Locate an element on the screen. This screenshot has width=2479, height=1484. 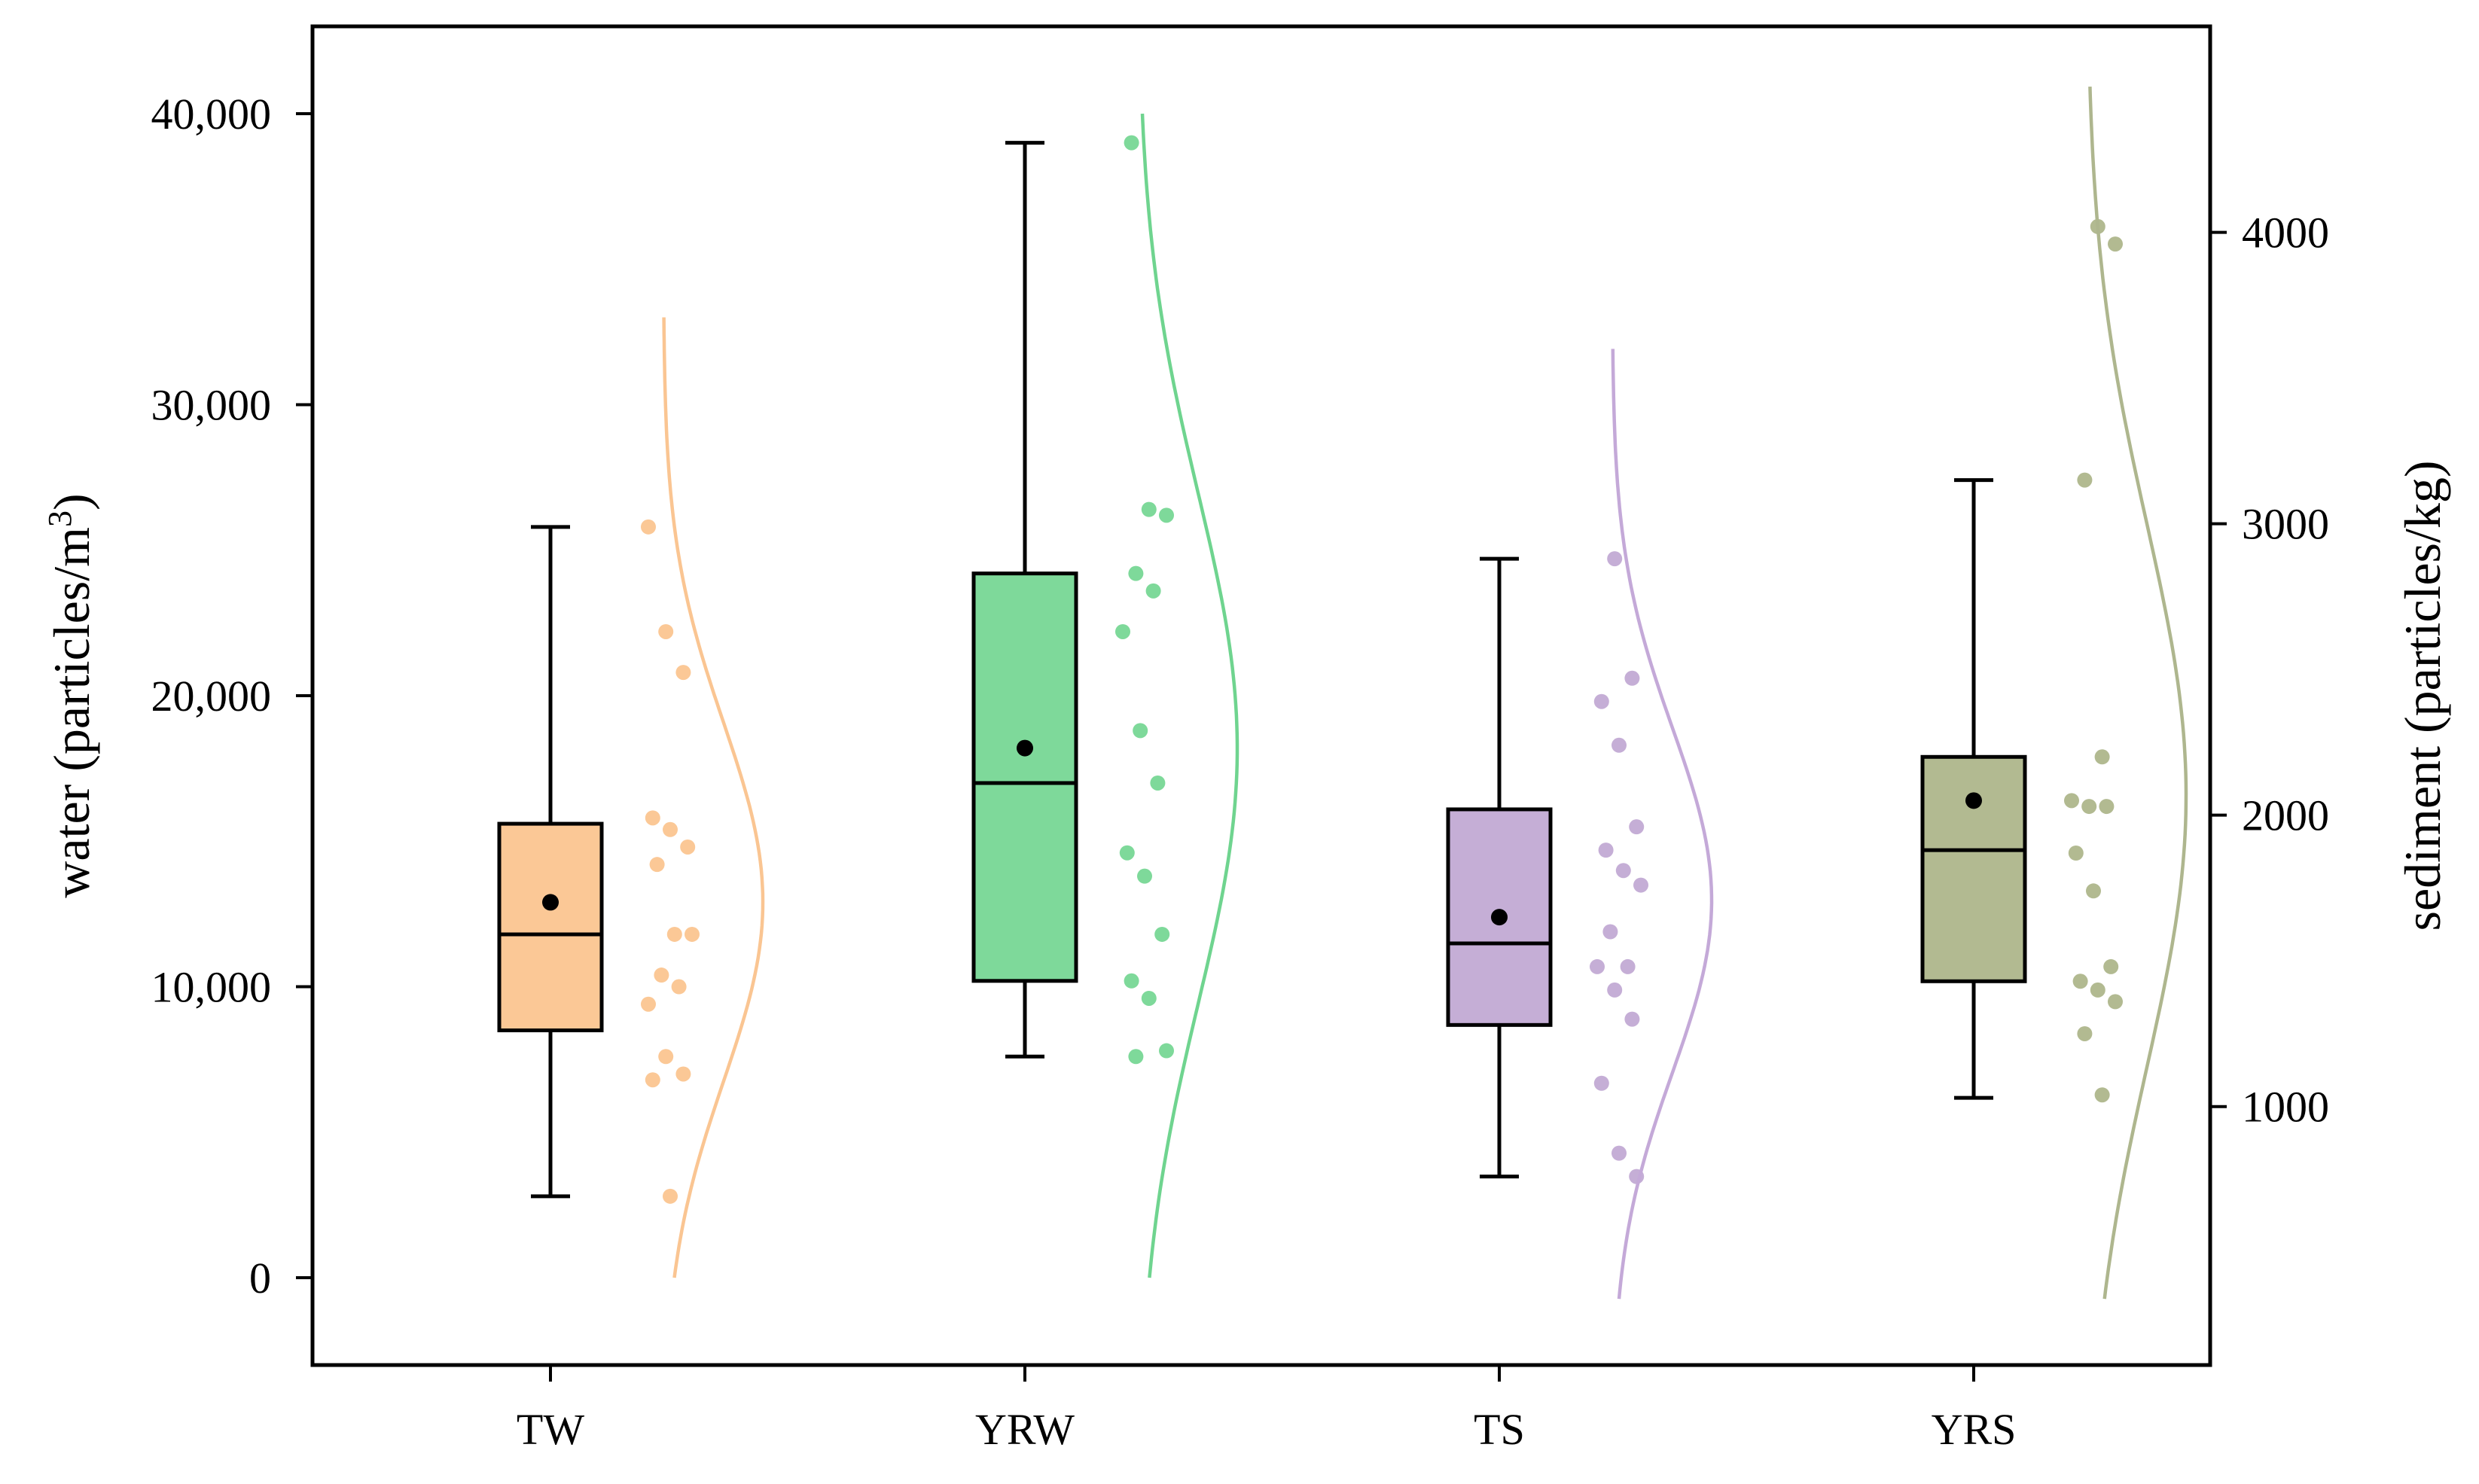
left-tick-label: 0 is located at coordinates (260, 1278).